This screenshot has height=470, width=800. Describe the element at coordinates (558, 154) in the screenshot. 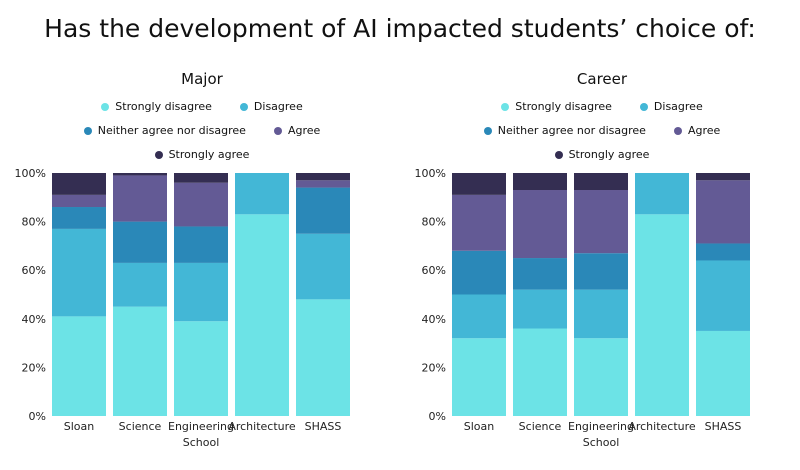

I see `legend-swatch-strongly-agree` at that location.